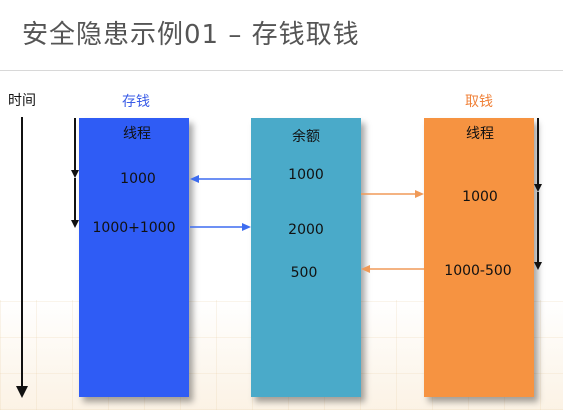 This screenshot has height=410, width=563. What do you see at coordinates (134, 257) in the screenshot?
I see `deposit-thread-column` at bounding box center [134, 257].